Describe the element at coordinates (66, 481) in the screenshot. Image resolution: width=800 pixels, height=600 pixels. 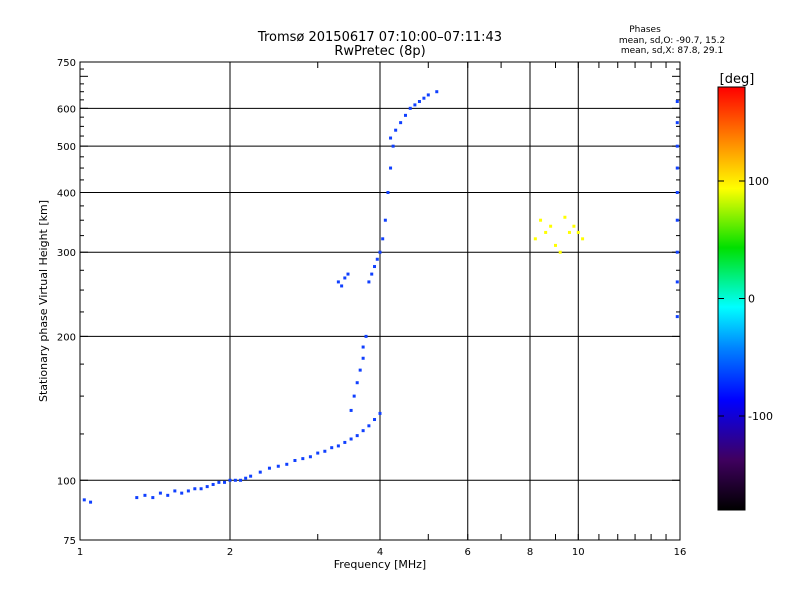
I see `y-tick-label: 100` at that location.